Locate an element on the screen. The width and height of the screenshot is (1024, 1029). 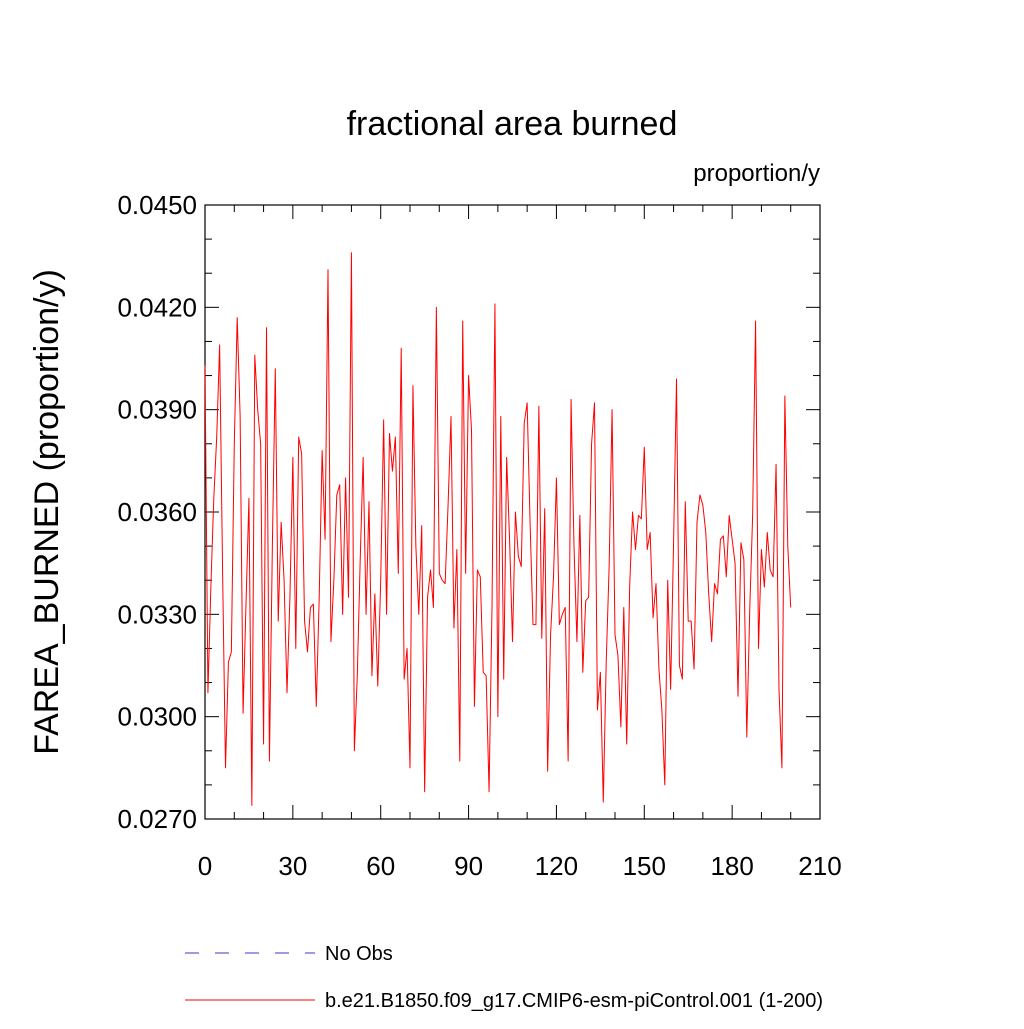
x-tick-label: 180 is located at coordinates (731, 866).